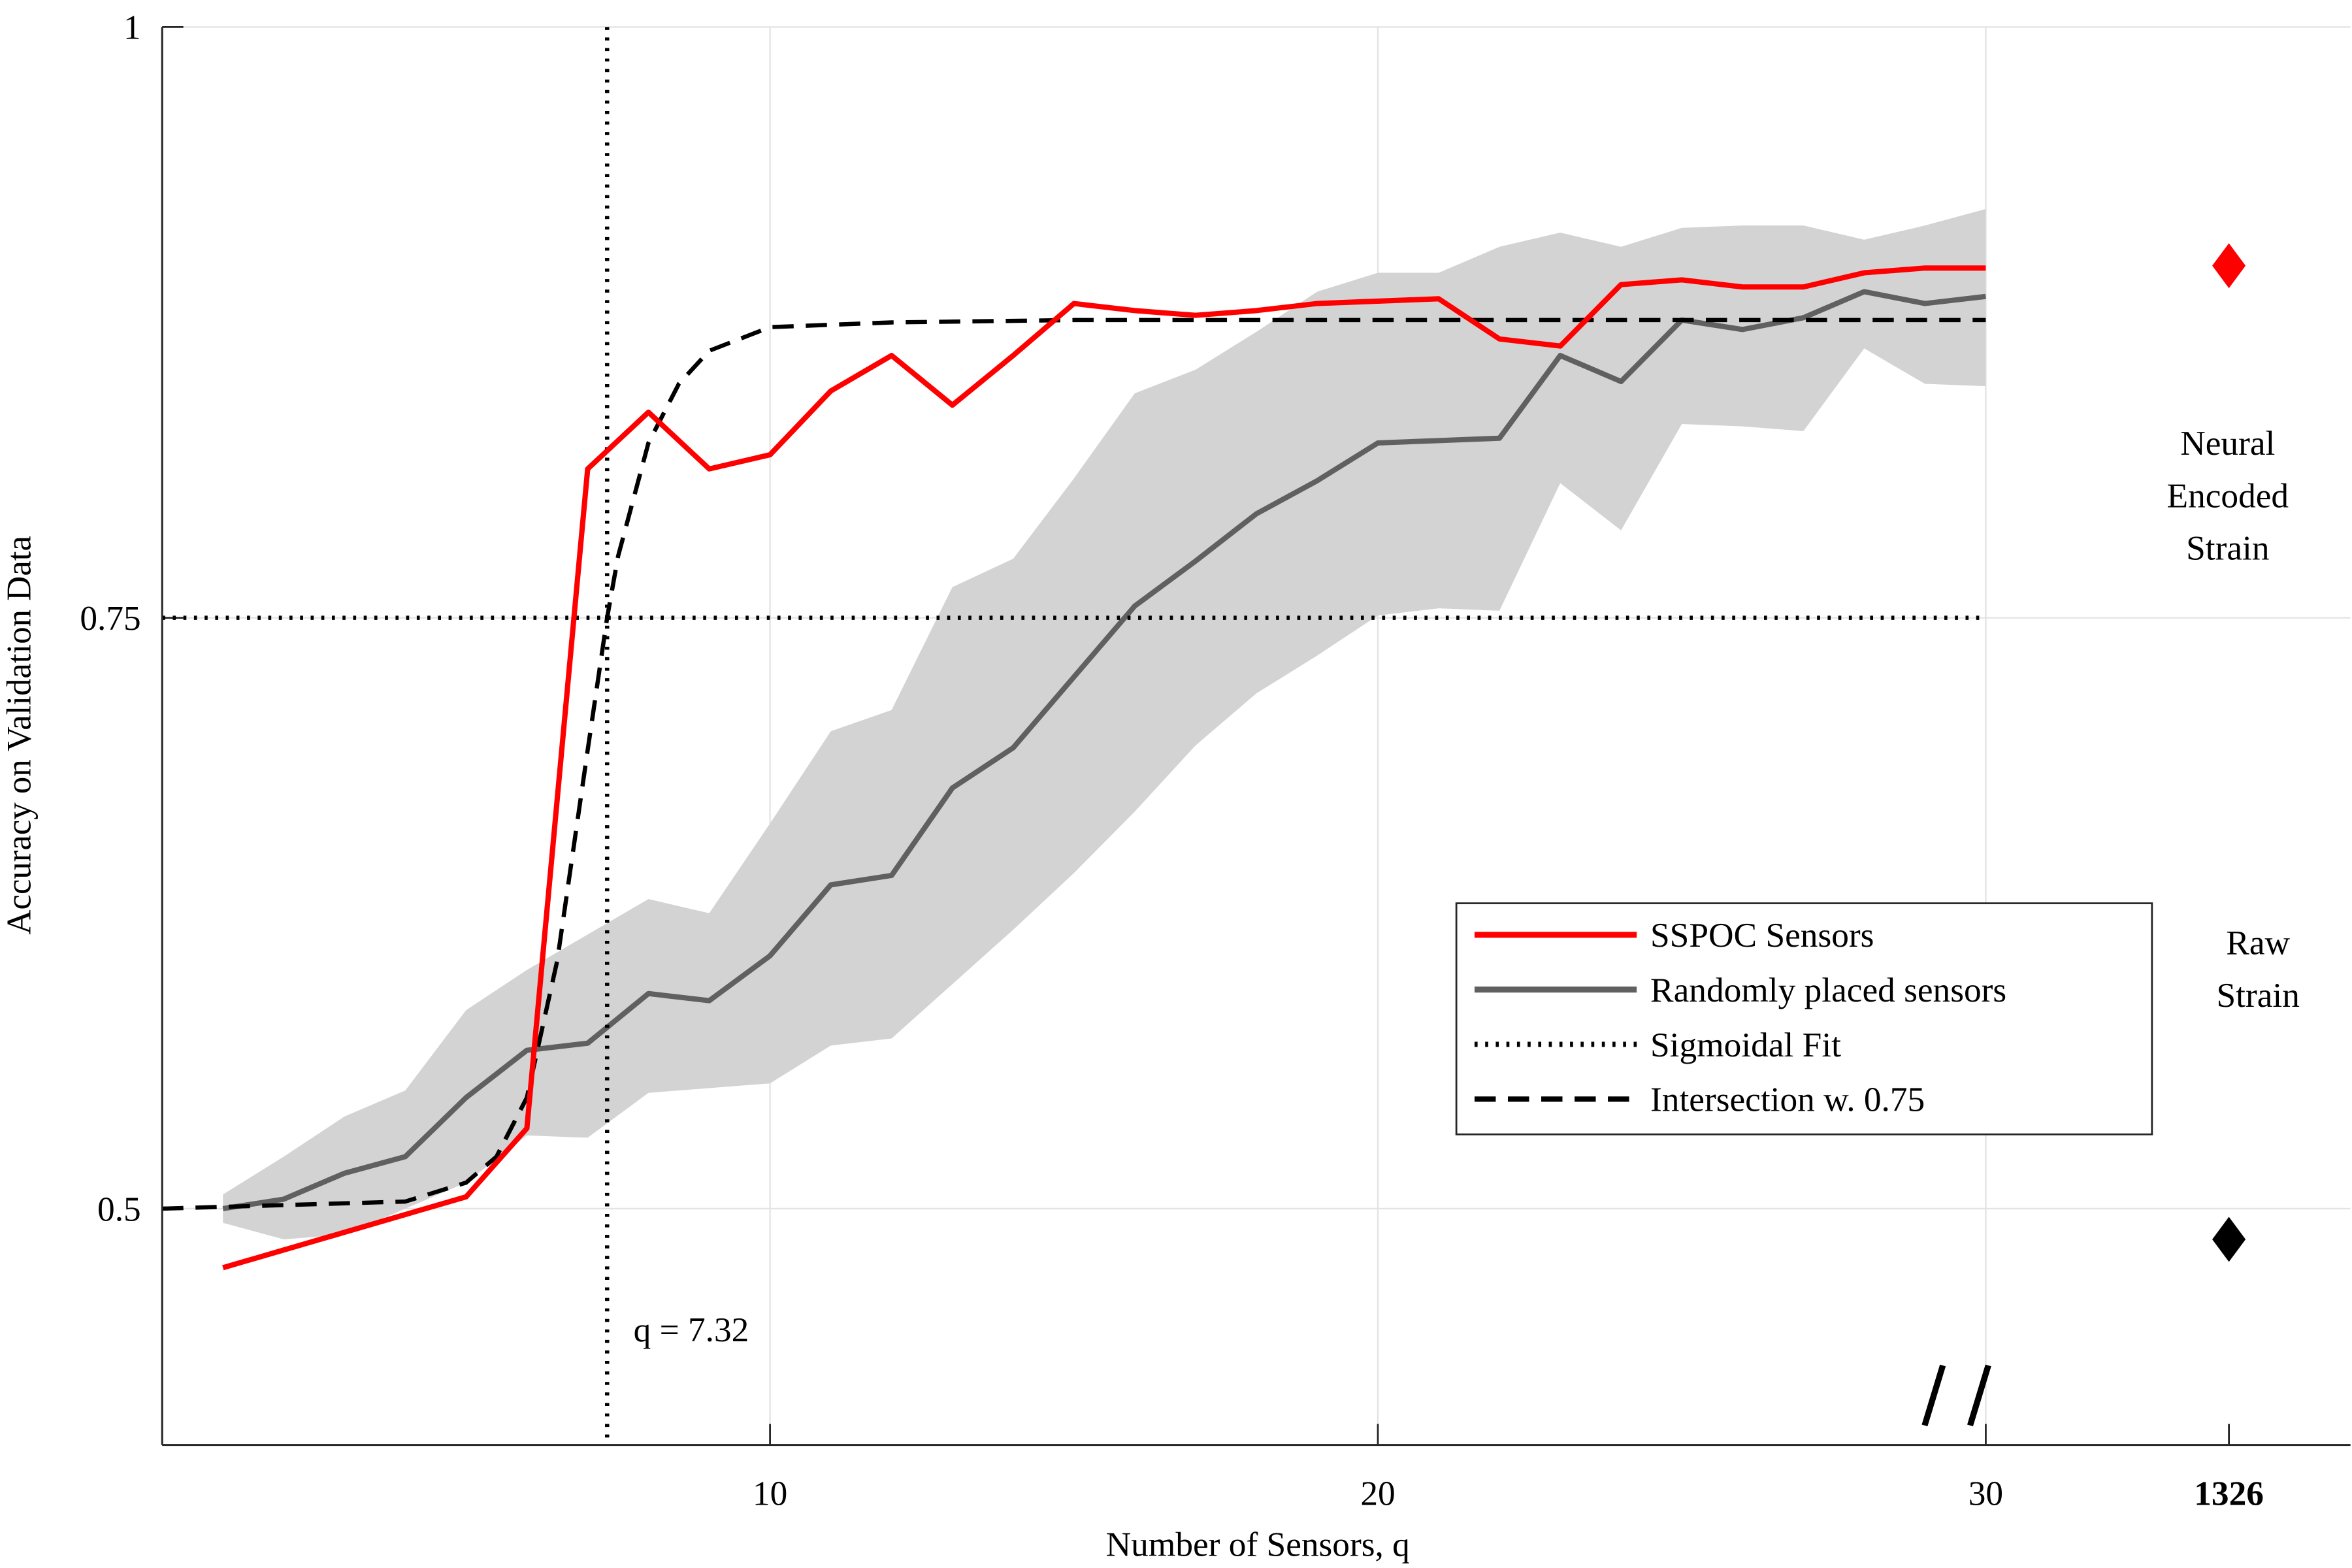 The image size is (2352, 1568). Describe the element at coordinates (2227, 444) in the screenshot. I see `point-label: Neural` at that location.